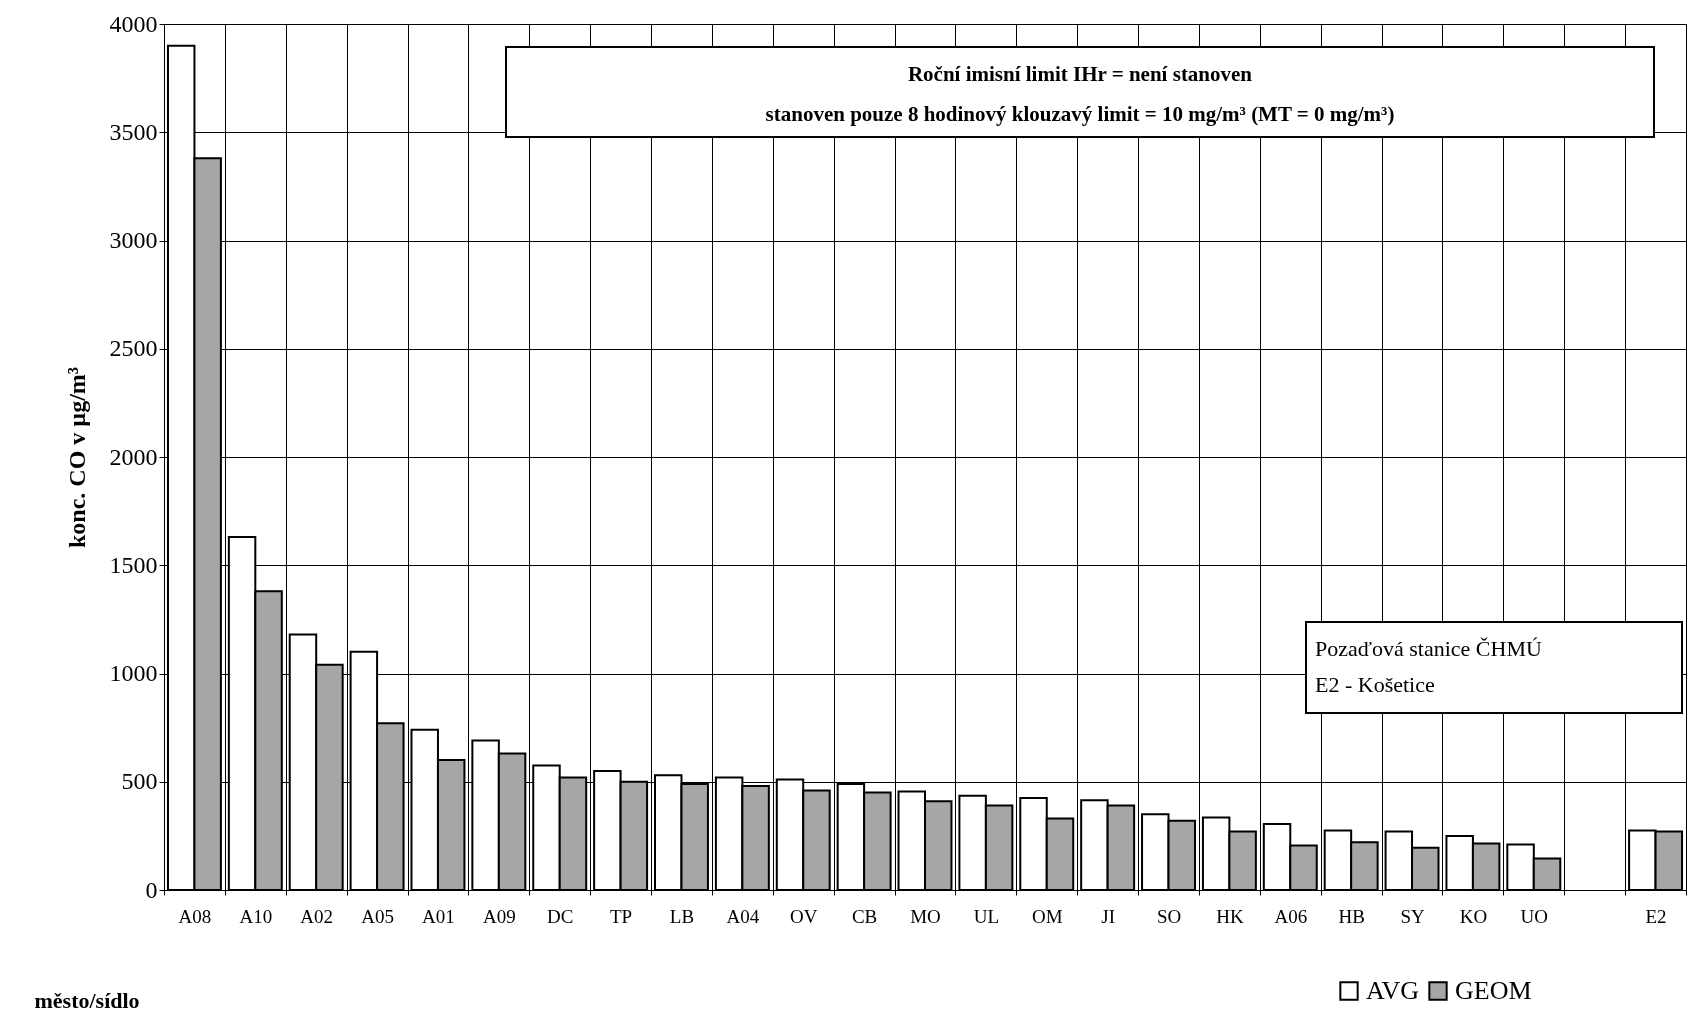 The width and height of the screenshot is (1690, 1013). I want to click on x-tick-label: A02, so click(317, 916).